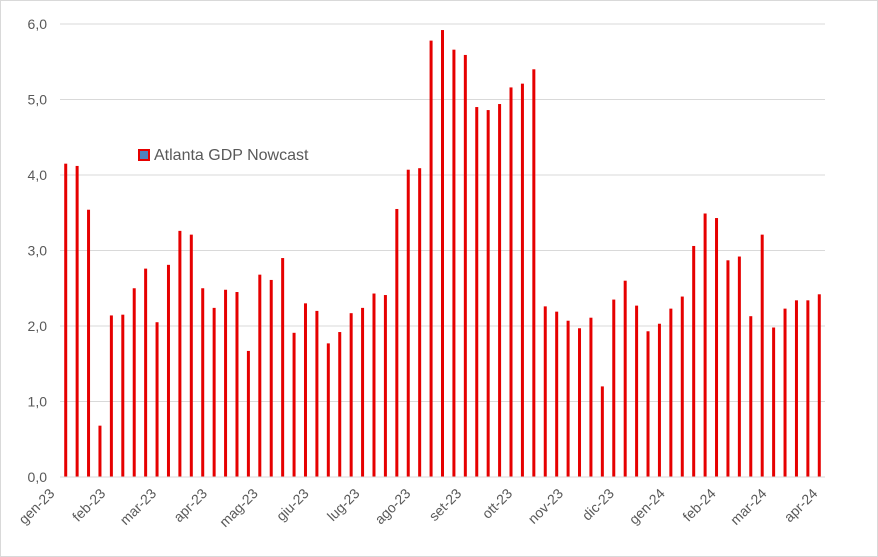 This screenshot has height=557, width=878. Describe the element at coordinates (38, 251) in the screenshot. I see `y-tick-label: 3,0` at that location.